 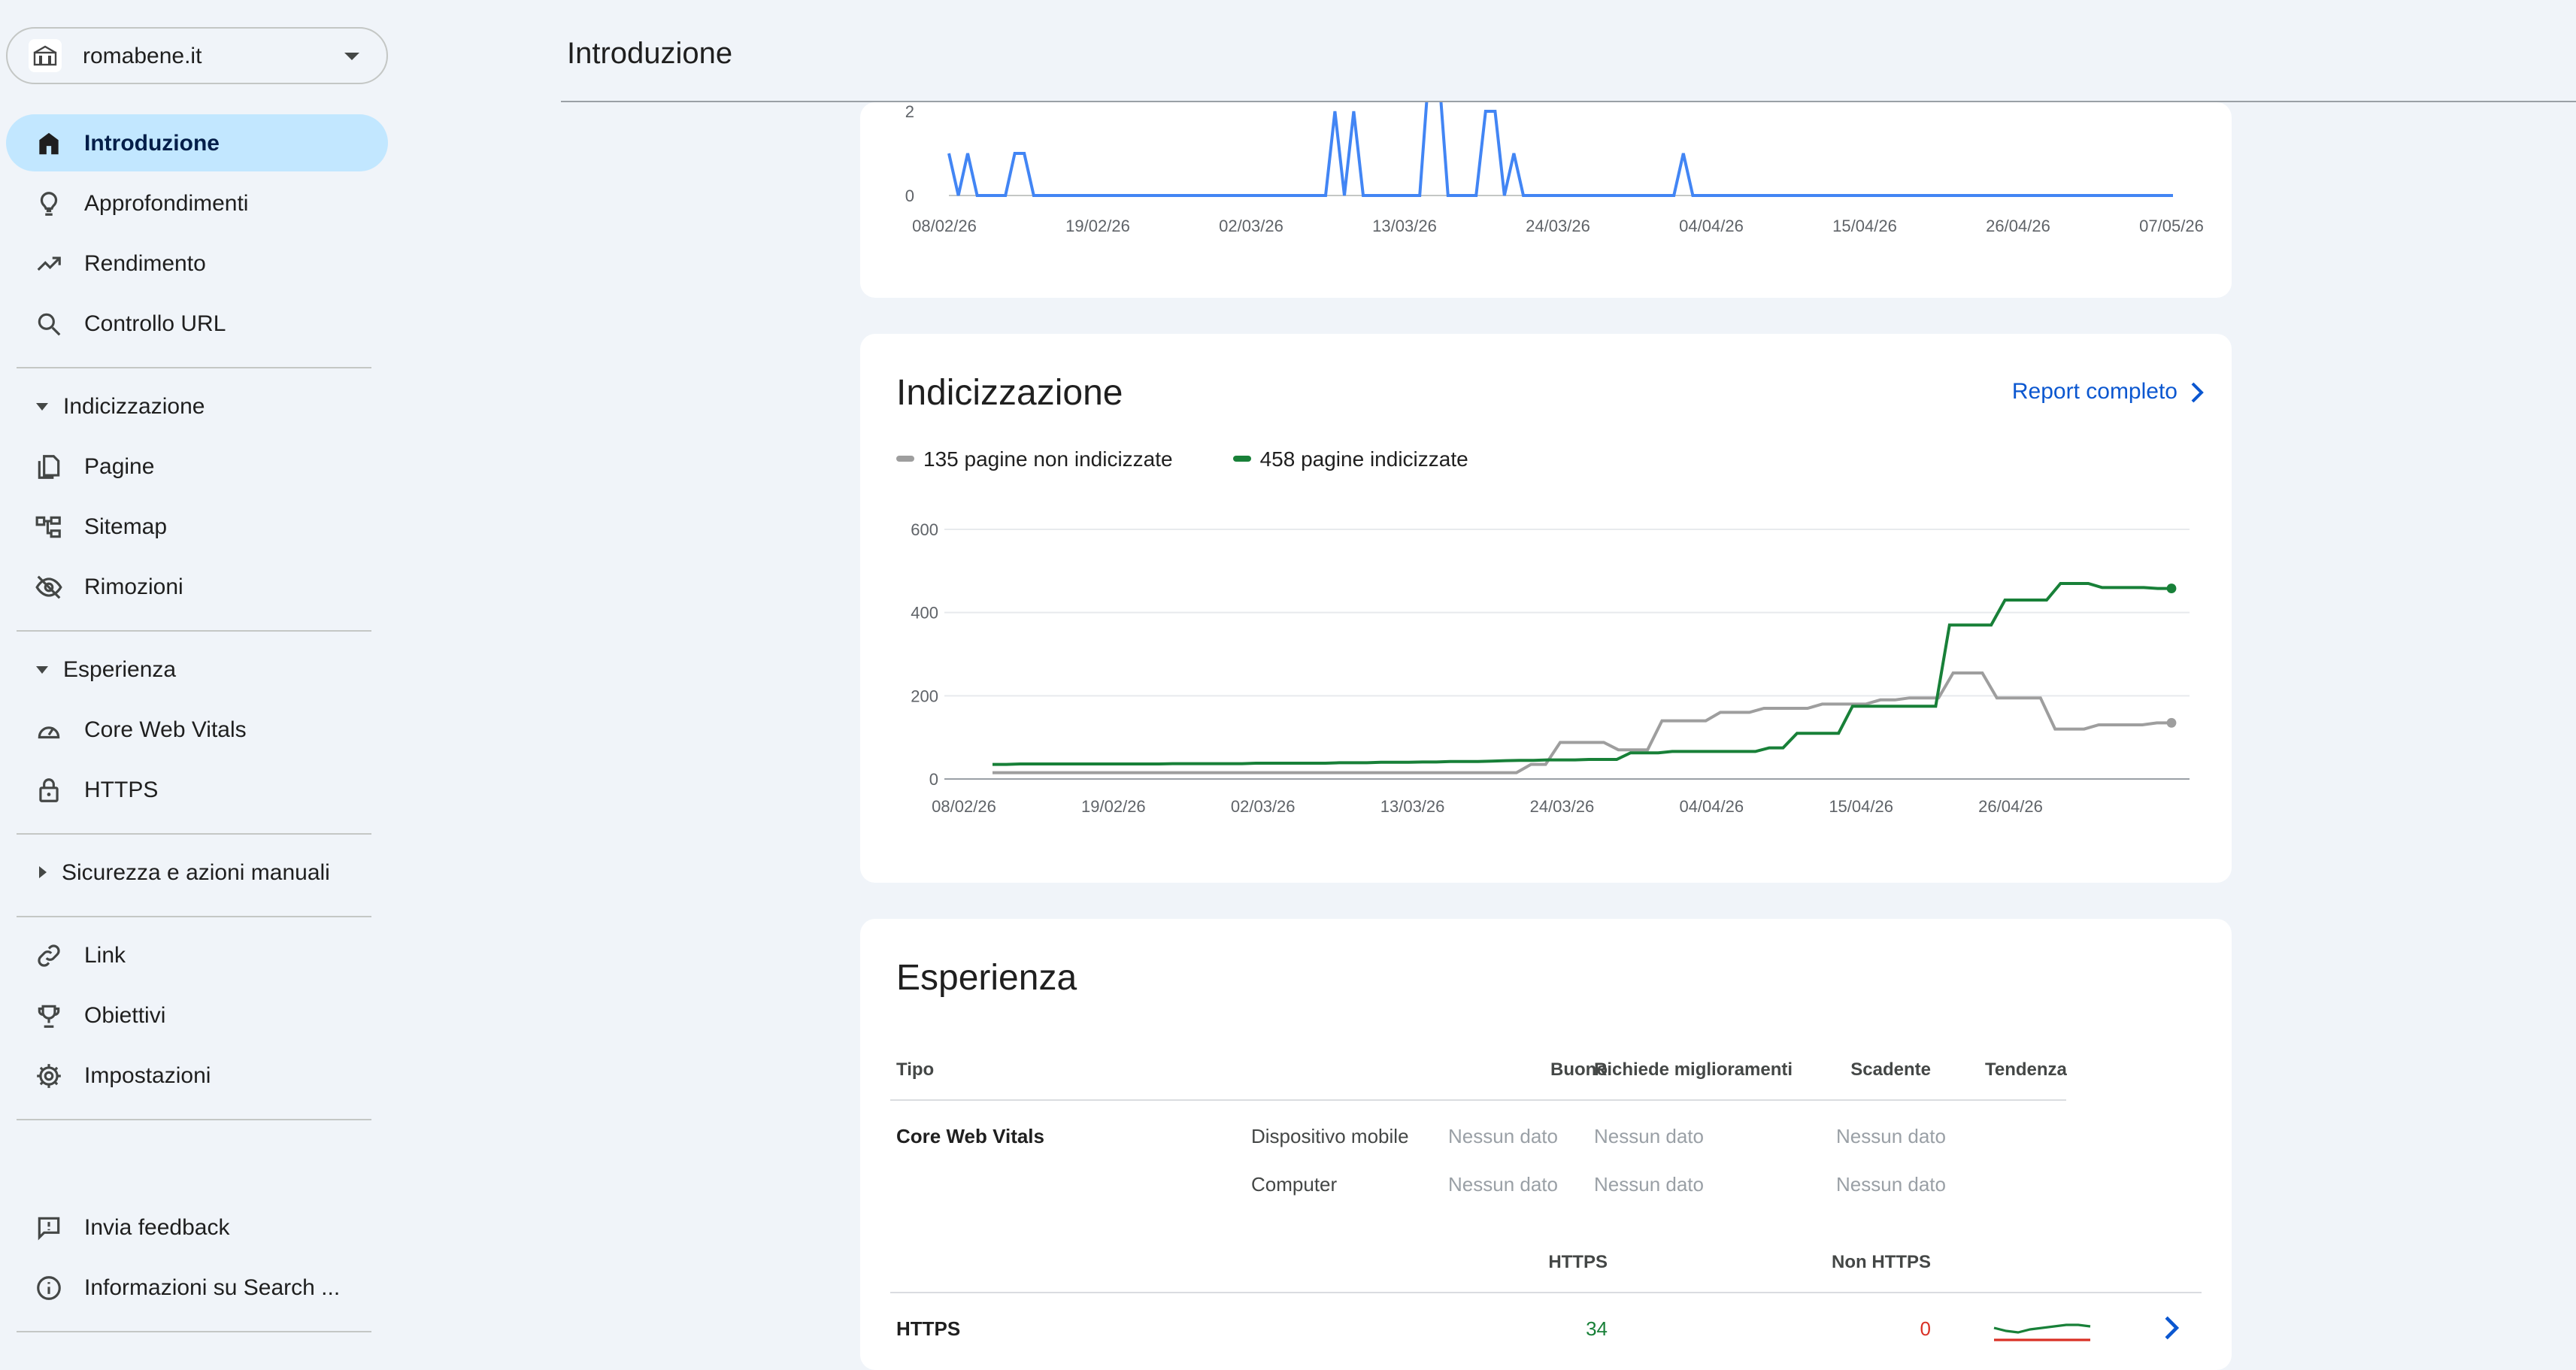 I want to click on y-tick-label: 400, so click(x=924, y=613).